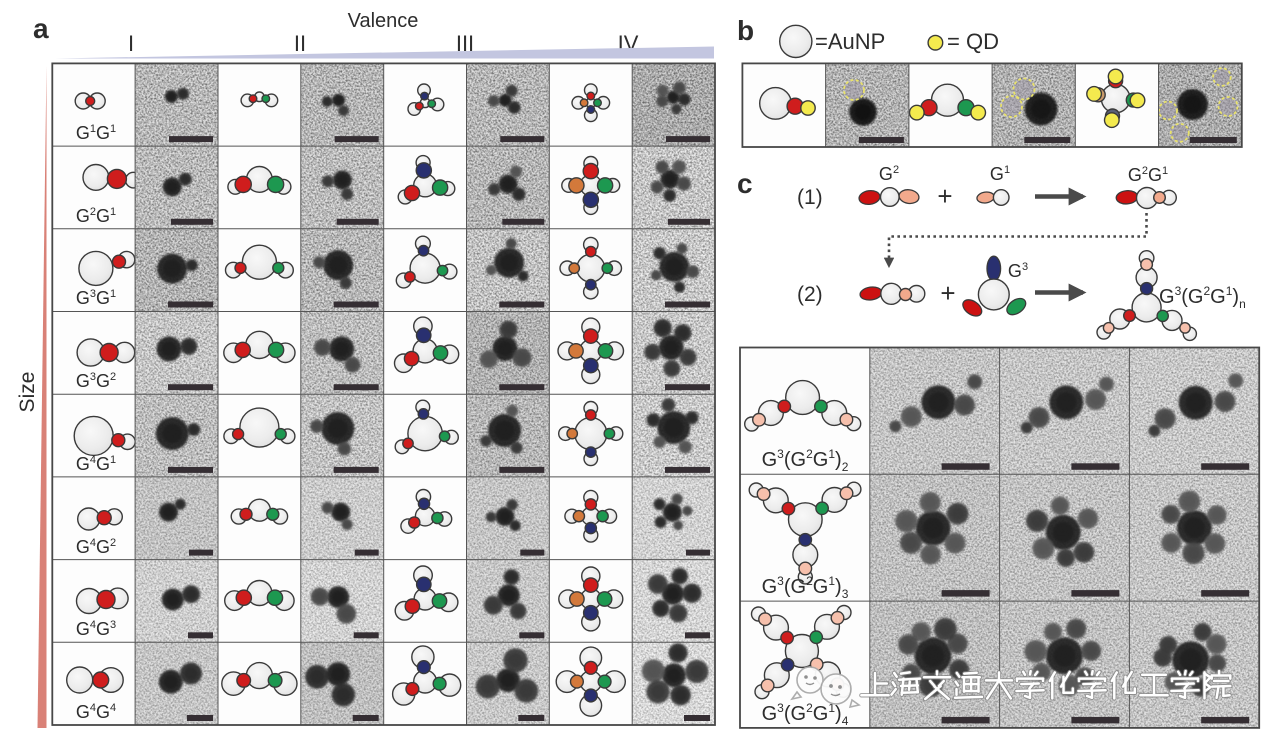  I want to click on svg-text: II, so click(300, 43).